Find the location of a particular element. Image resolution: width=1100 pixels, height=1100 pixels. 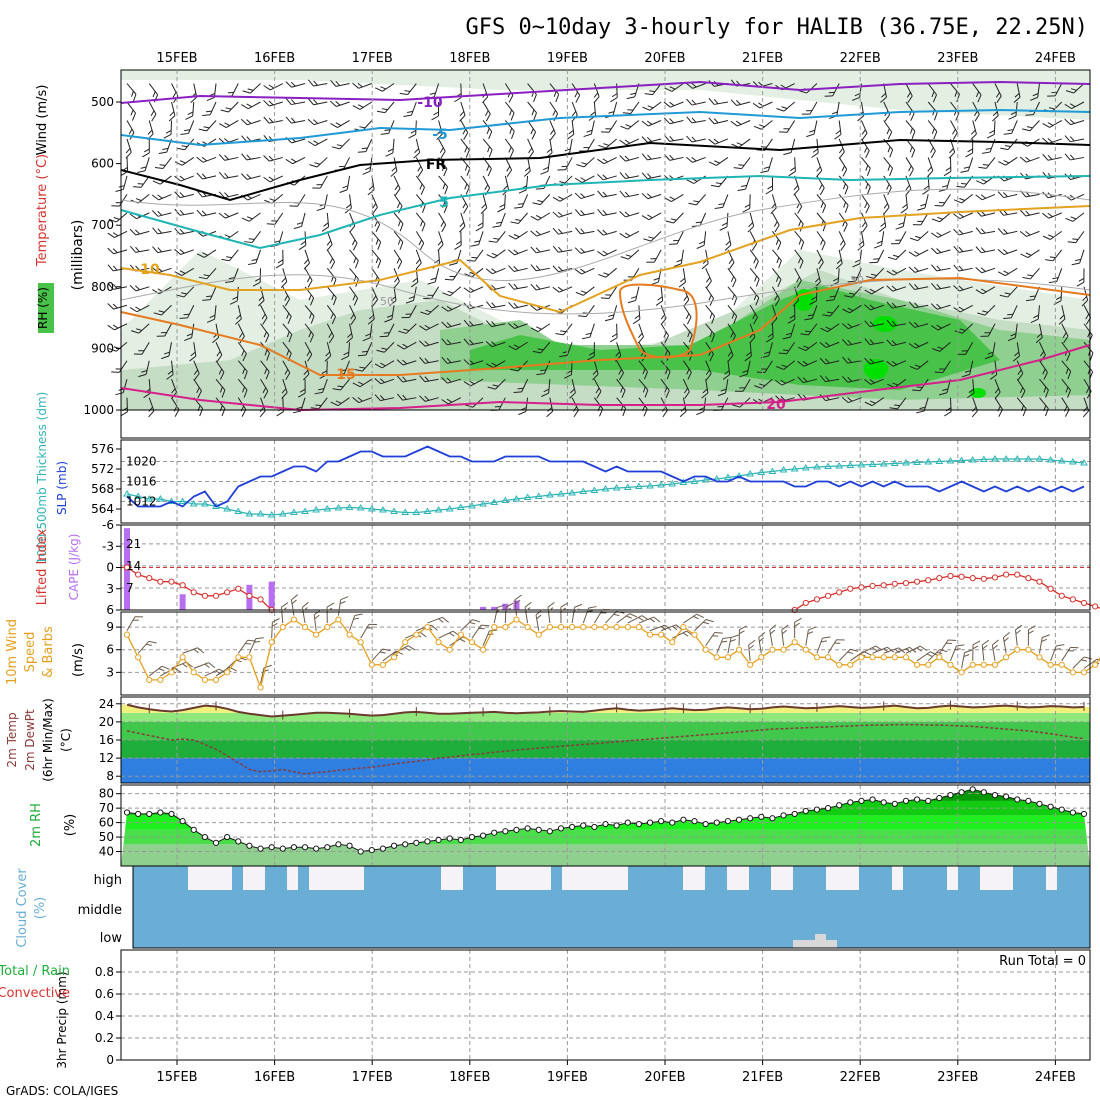

y-tick-label: 3 is located at coordinates (110, 589).